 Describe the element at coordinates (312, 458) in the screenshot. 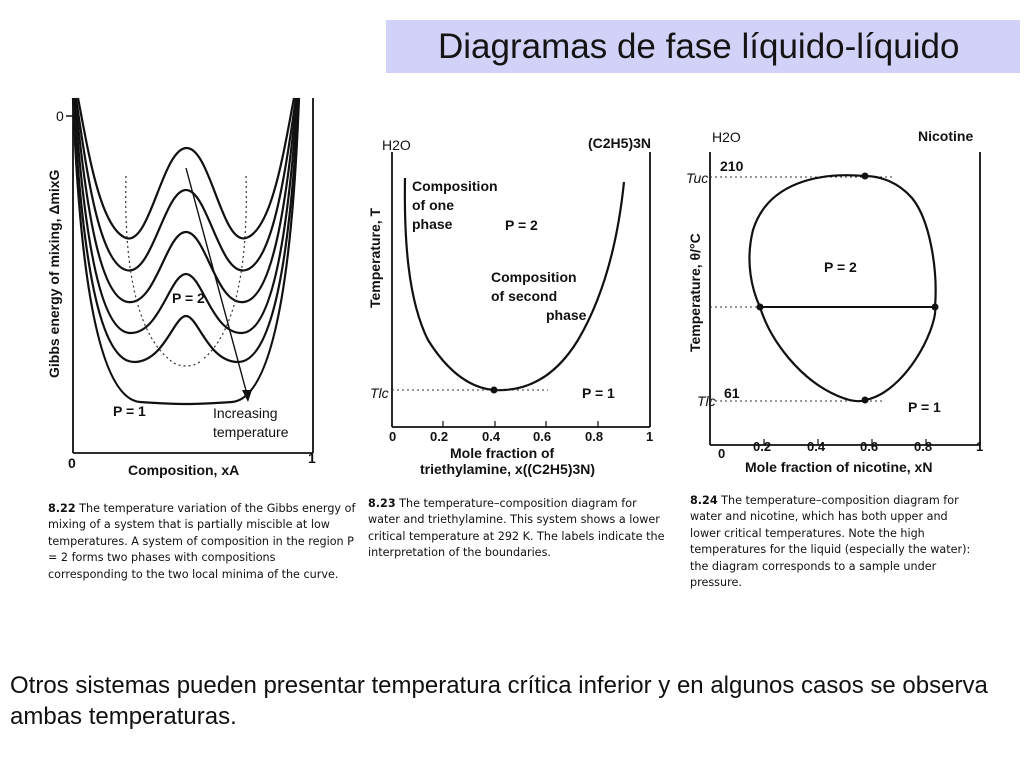

I see `x-max-label: 1` at that location.